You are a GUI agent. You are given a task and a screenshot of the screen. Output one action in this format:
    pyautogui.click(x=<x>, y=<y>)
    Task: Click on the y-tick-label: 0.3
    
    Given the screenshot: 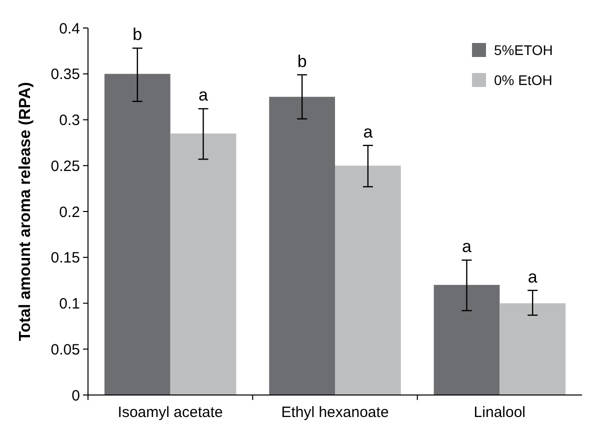 What is the action you would take?
    pyautogui.click(x=69, y=120)
    